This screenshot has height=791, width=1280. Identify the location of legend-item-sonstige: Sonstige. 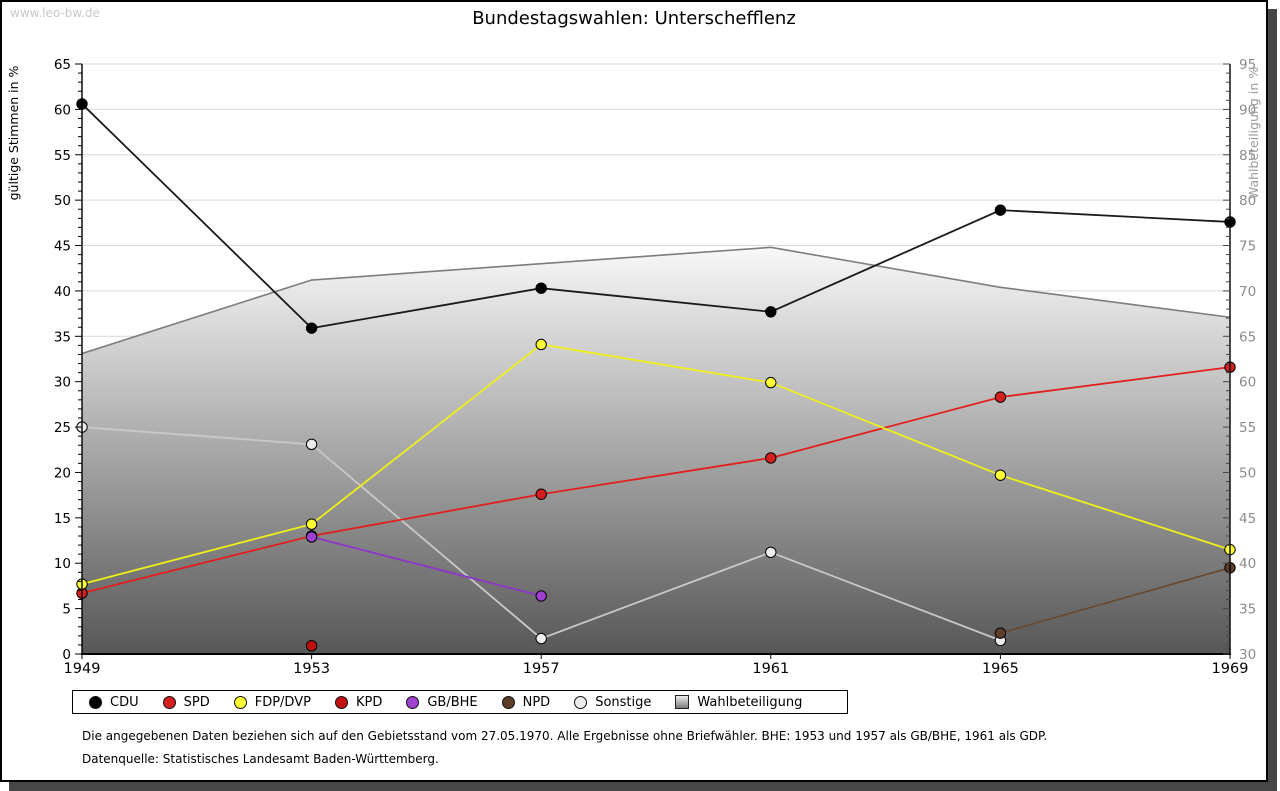
(612, 702).